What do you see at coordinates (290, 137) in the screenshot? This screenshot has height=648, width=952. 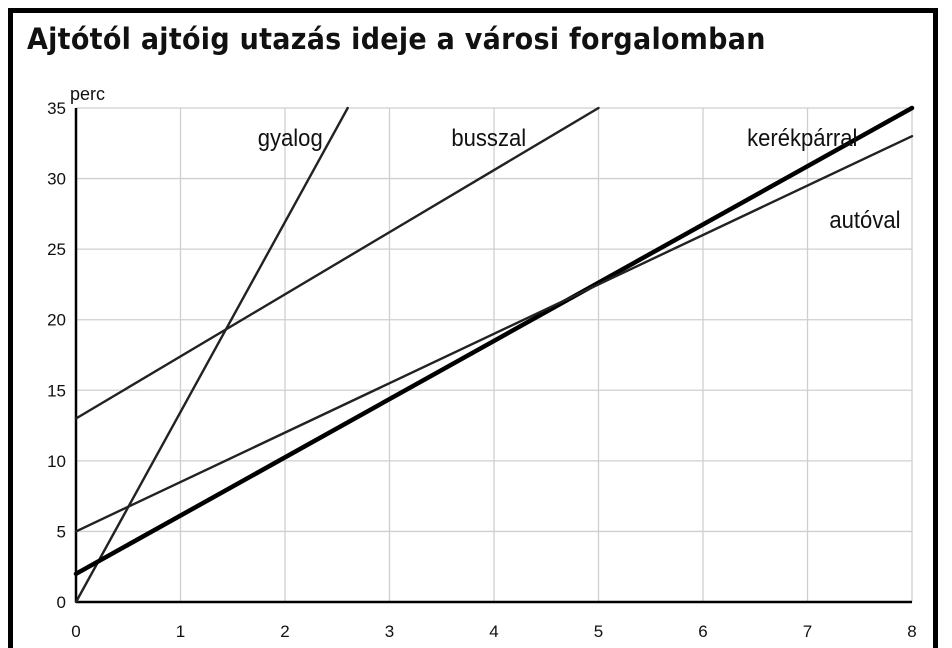 I see `series-label-gyalog: gyalog` at bounding box center [290, 137].